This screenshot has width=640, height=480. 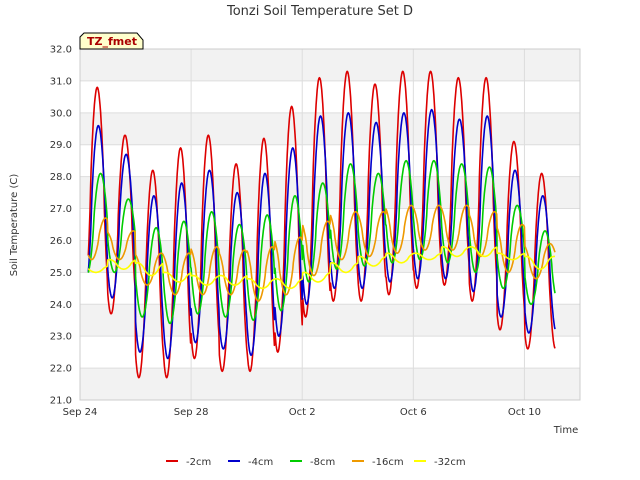 What do you see at coordinates (524, 412) in the screenshot?
I see `x-tick-label: Oct 10` at bounding box center [524, 412].